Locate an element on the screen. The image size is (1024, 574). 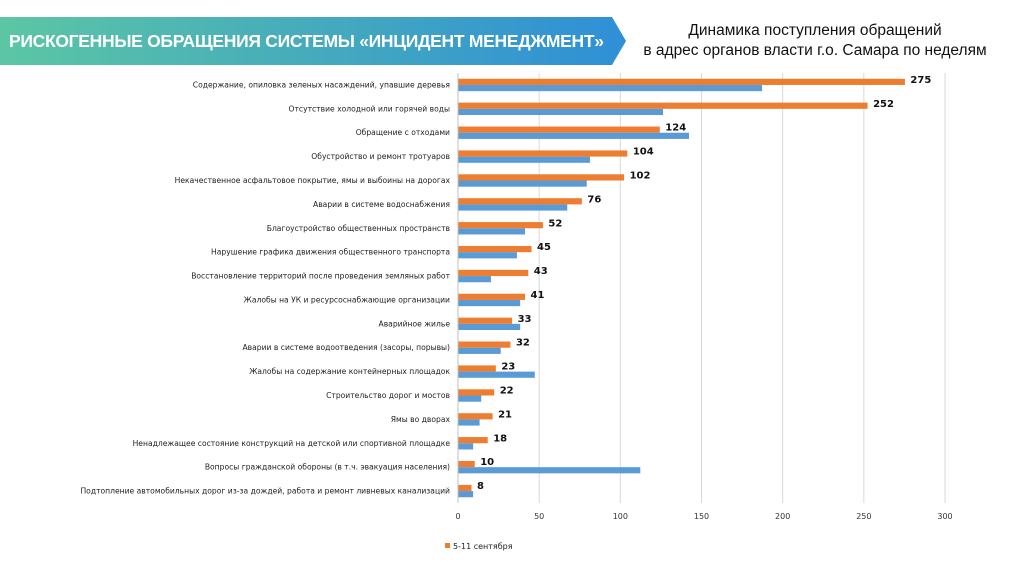
value-label: 32 is located at coordinates (523, 343).